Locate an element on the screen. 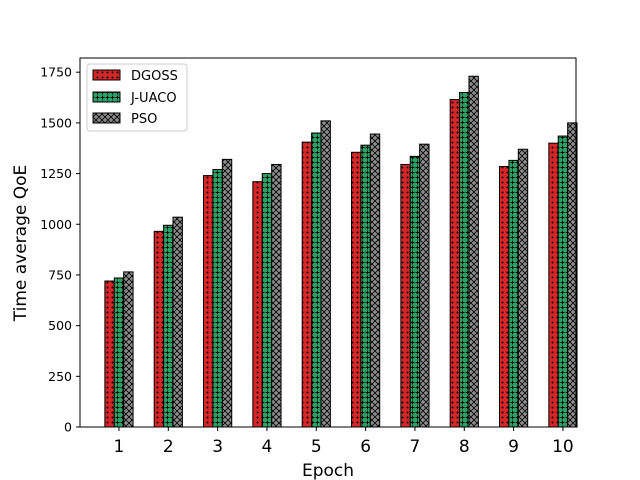  legend: DGOSS J-UACO PSO is located at coordinates (137, 97).